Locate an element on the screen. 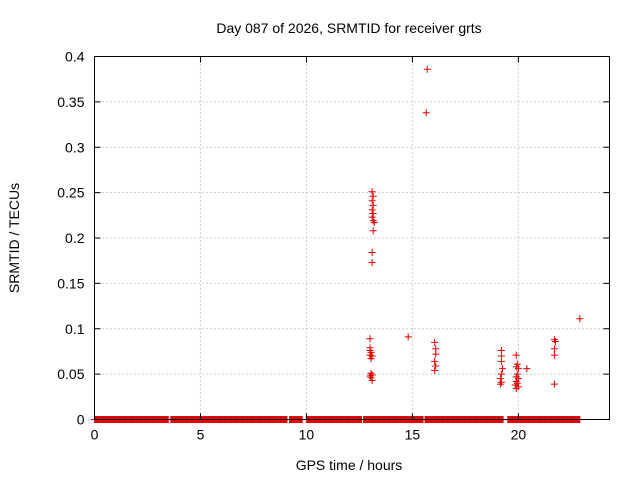 The image size is (640, 480). y-tick-label: 0.15 is located at coordinates (70, 283).